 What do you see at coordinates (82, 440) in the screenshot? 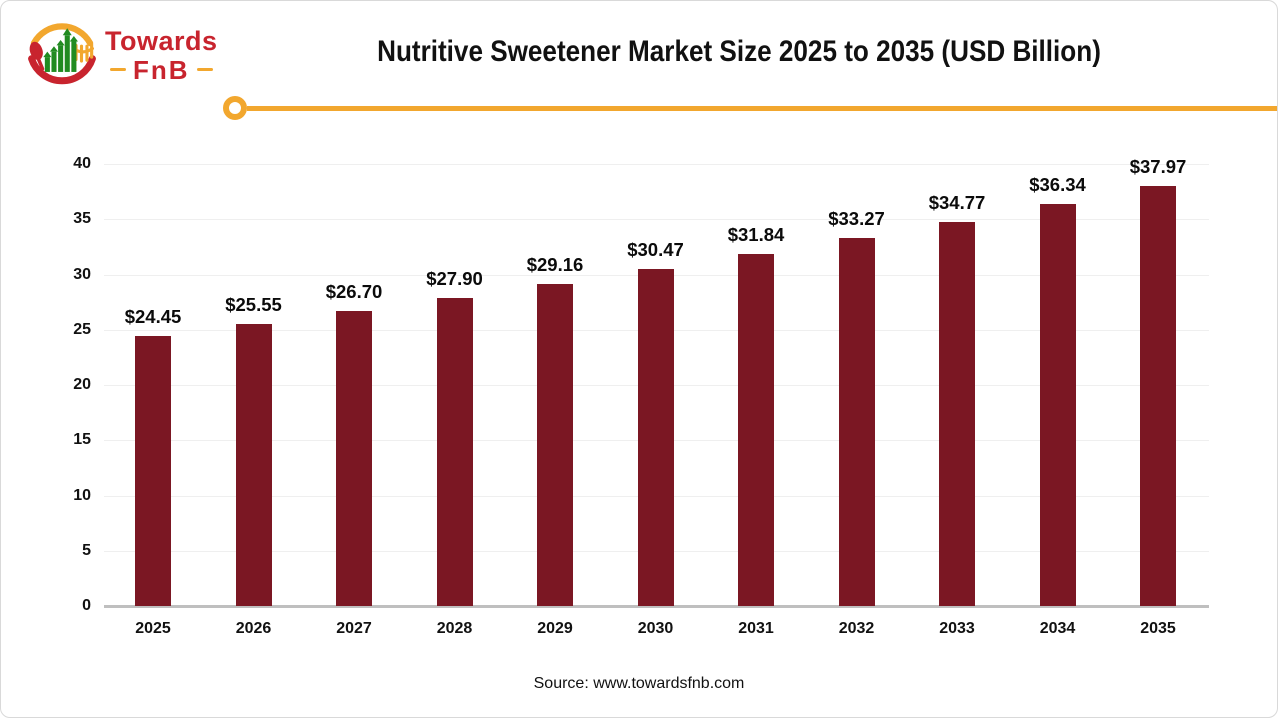
I see `y-tick-label: 15` at bounding box center [82, 440].